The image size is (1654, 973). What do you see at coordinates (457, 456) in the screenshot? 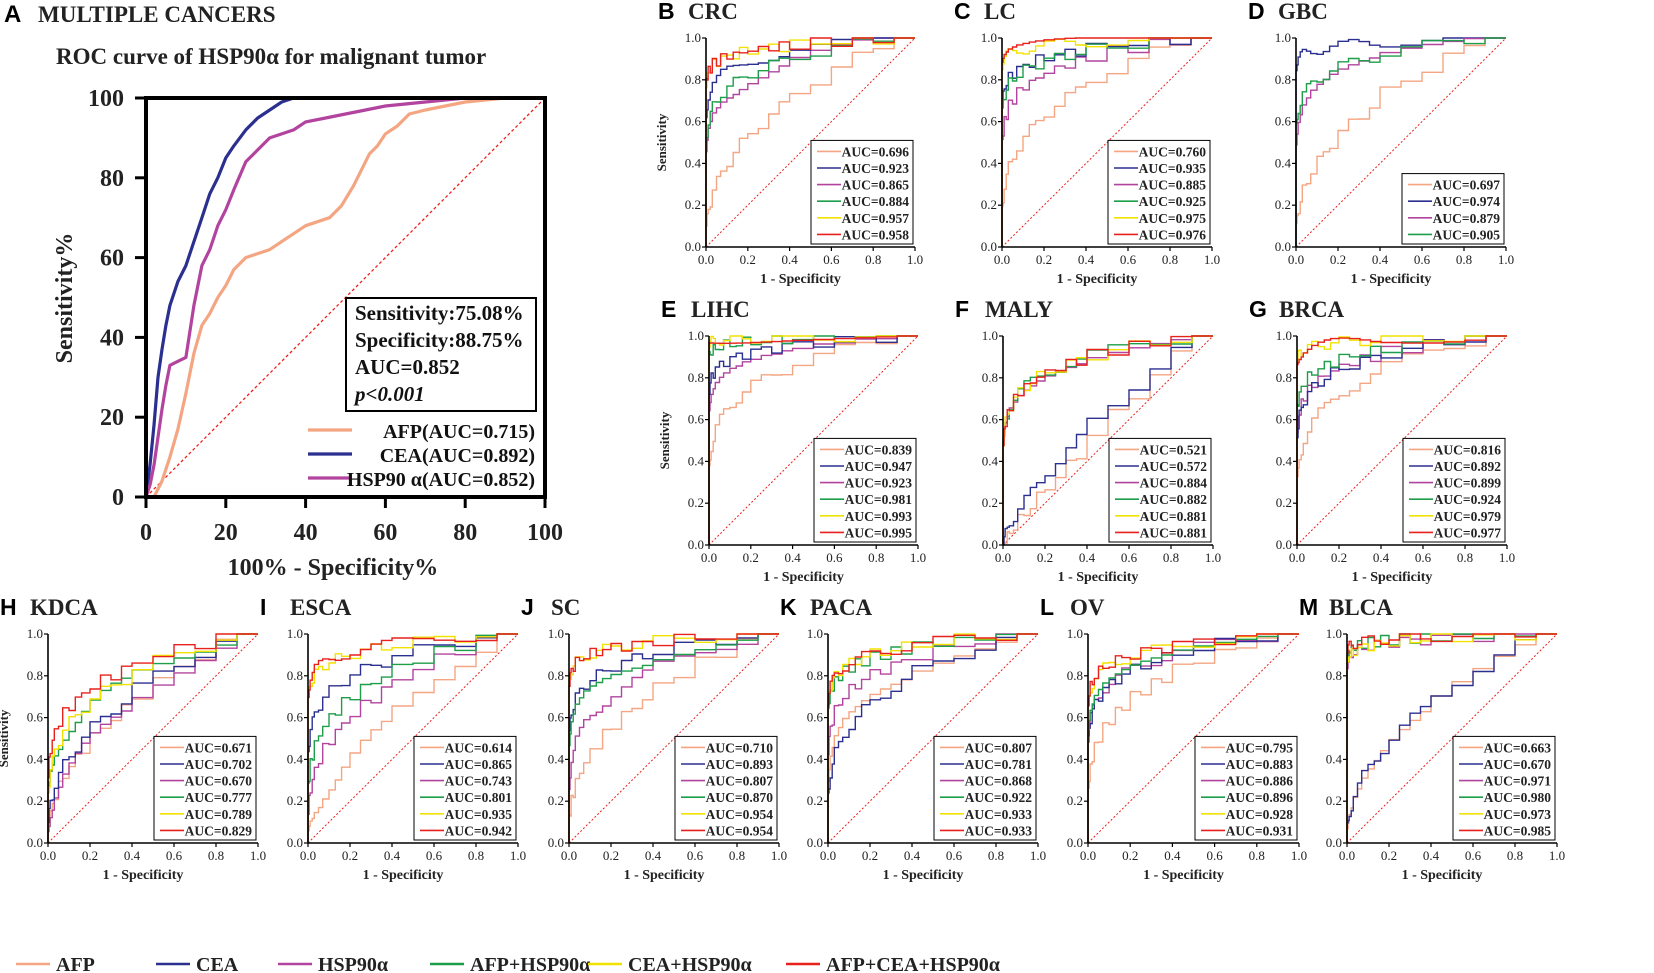
I see `legend-label-CEA: CEA(AUC=0.892)` at bounding box center [457, 456].